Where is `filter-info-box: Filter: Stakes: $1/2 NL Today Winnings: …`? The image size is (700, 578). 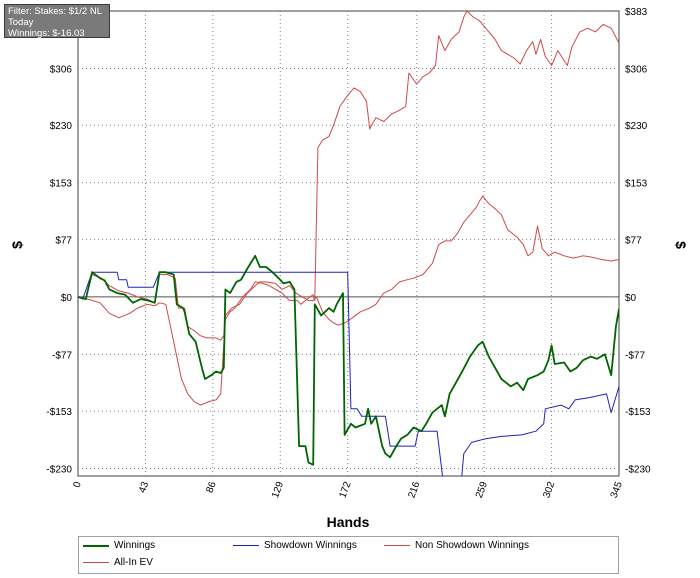
filter-info-box: Filter: Stakes: $1/2 NL Today Winnings: … is located at coordinates (57, 21).